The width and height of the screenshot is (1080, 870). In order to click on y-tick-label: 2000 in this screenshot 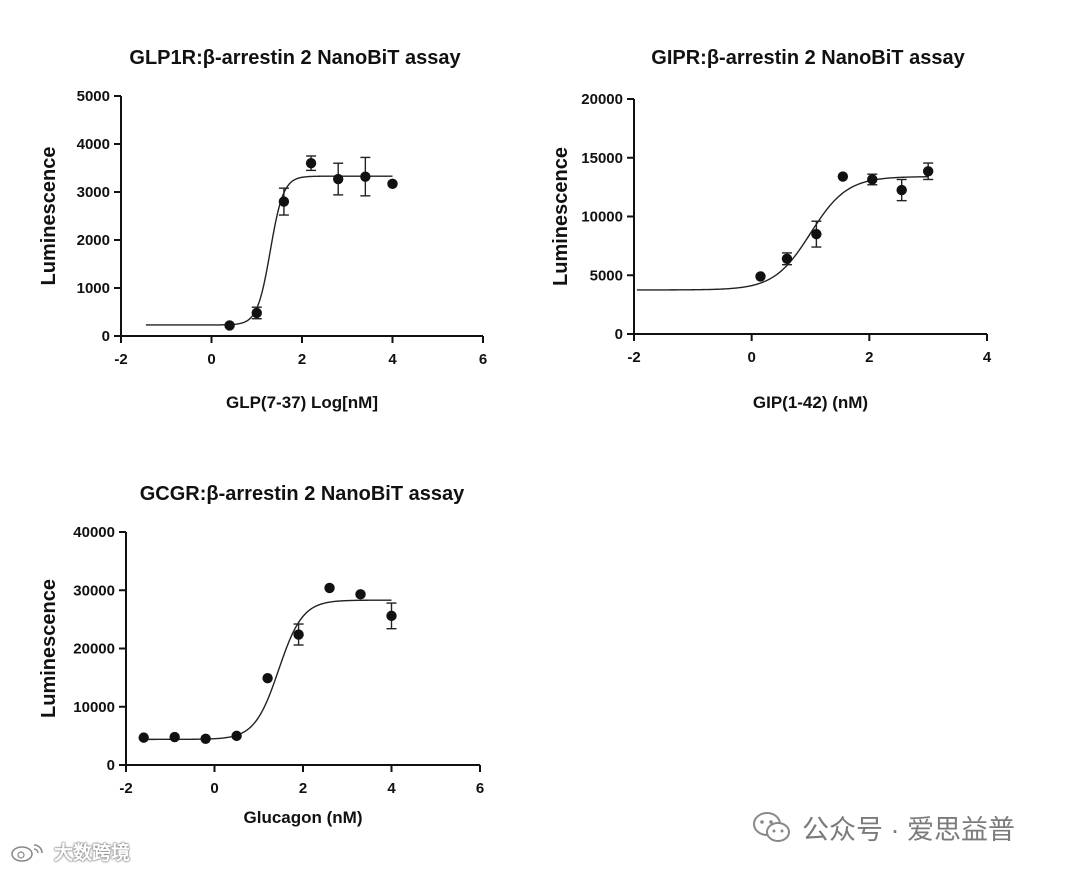, I will do `click(93, 240)`.